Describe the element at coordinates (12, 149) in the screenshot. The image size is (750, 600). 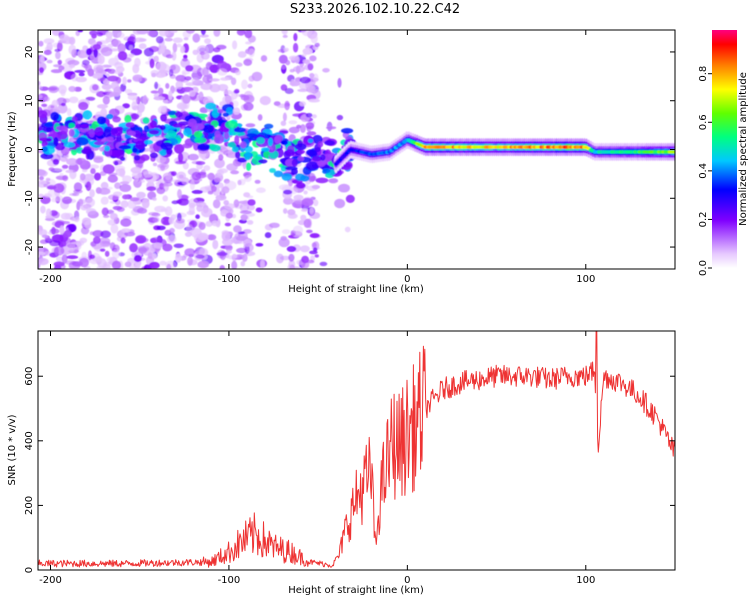
I see `spectrogram-ylabel: Frequency (Hz)` at that location.